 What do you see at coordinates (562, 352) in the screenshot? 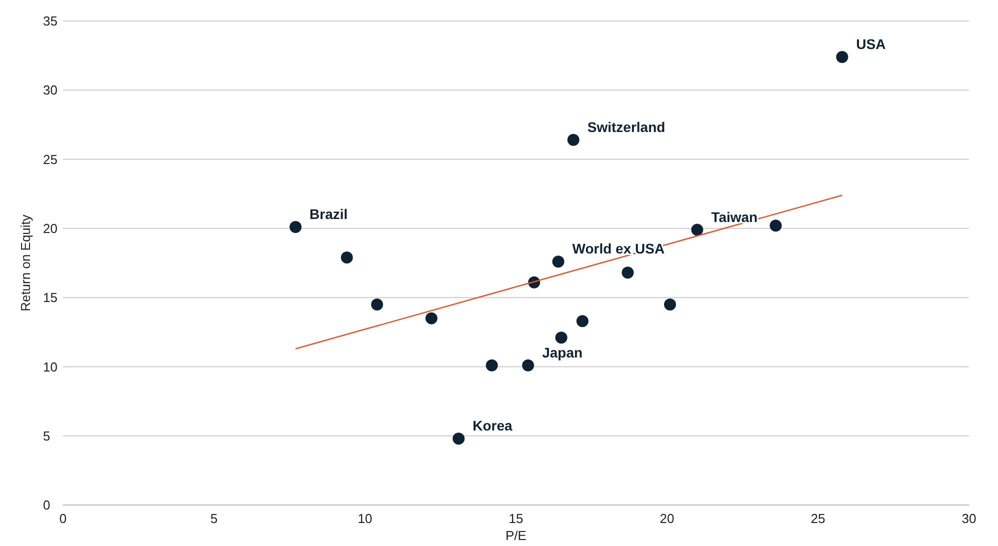
I see `annotation: Japan` at bounding box center [562, 352].